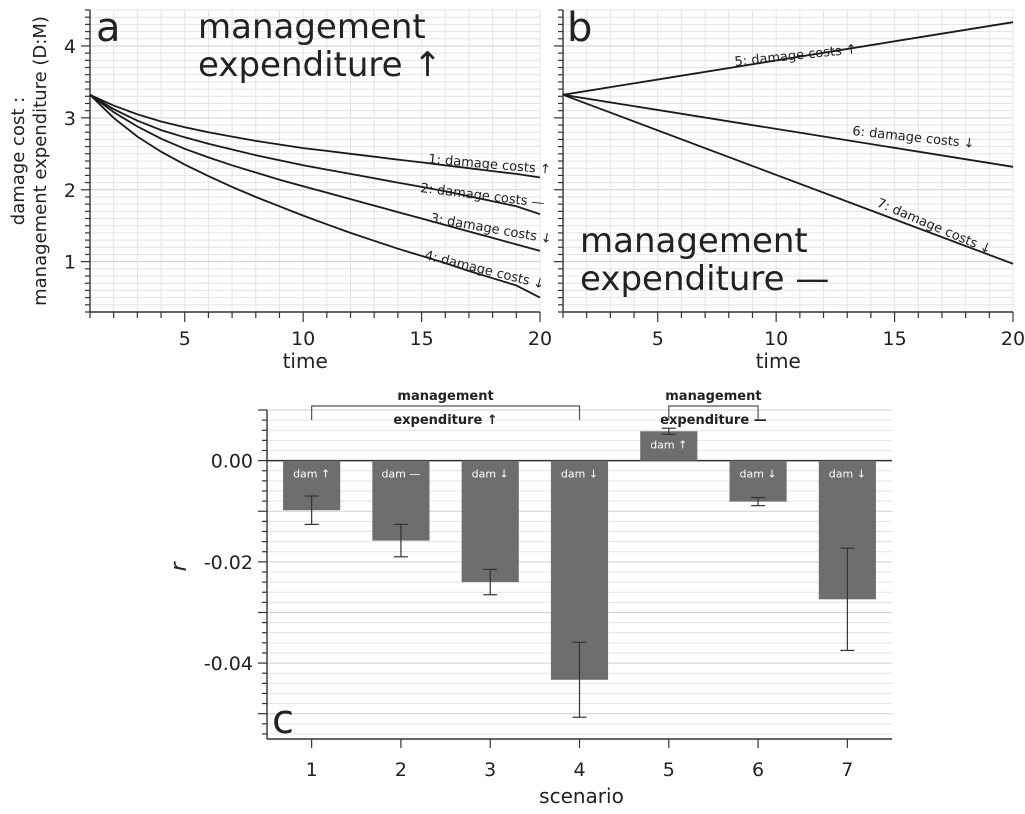  I want to click on y-tick-label: 4, so click(70, 47).